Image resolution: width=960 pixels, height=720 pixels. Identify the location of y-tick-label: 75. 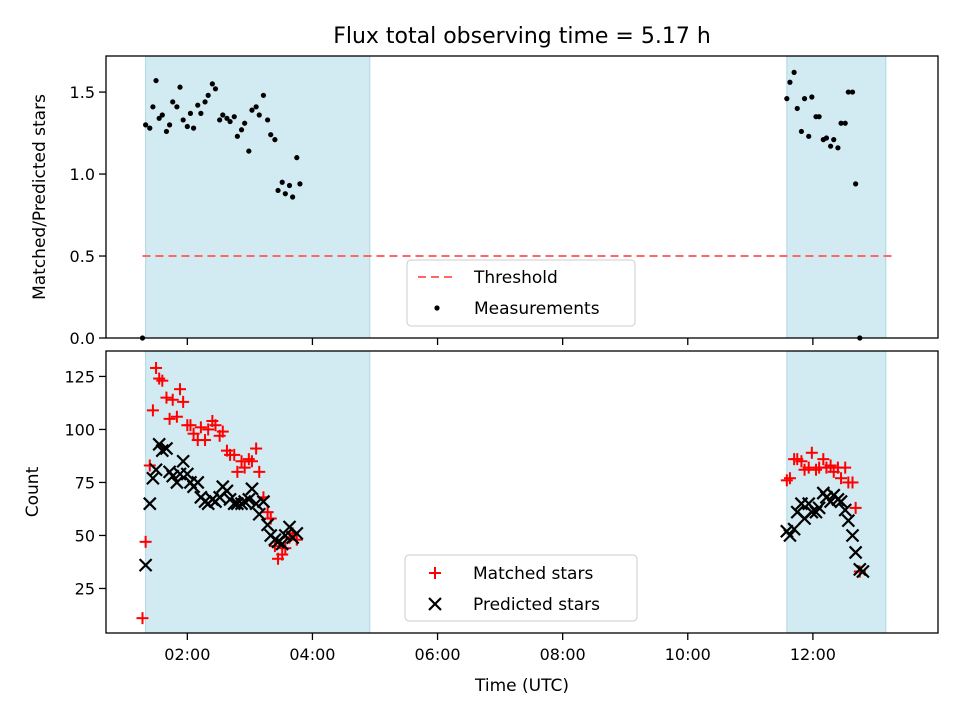
(85, 482).